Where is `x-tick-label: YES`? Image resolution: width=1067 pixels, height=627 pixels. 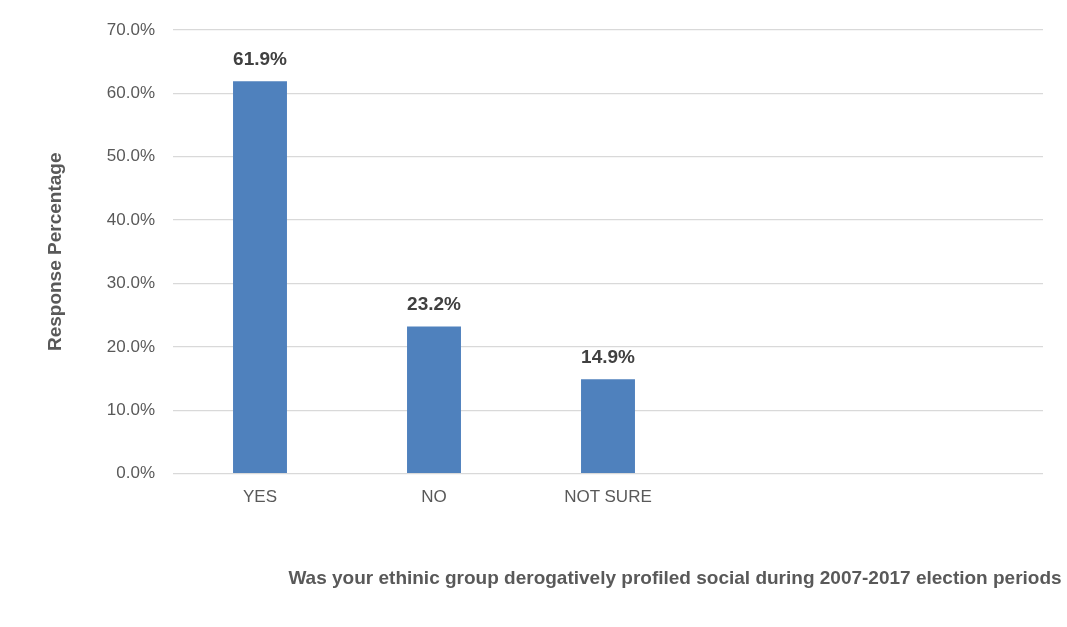
x-tick-label: YES is located at coordinates (260, 497).